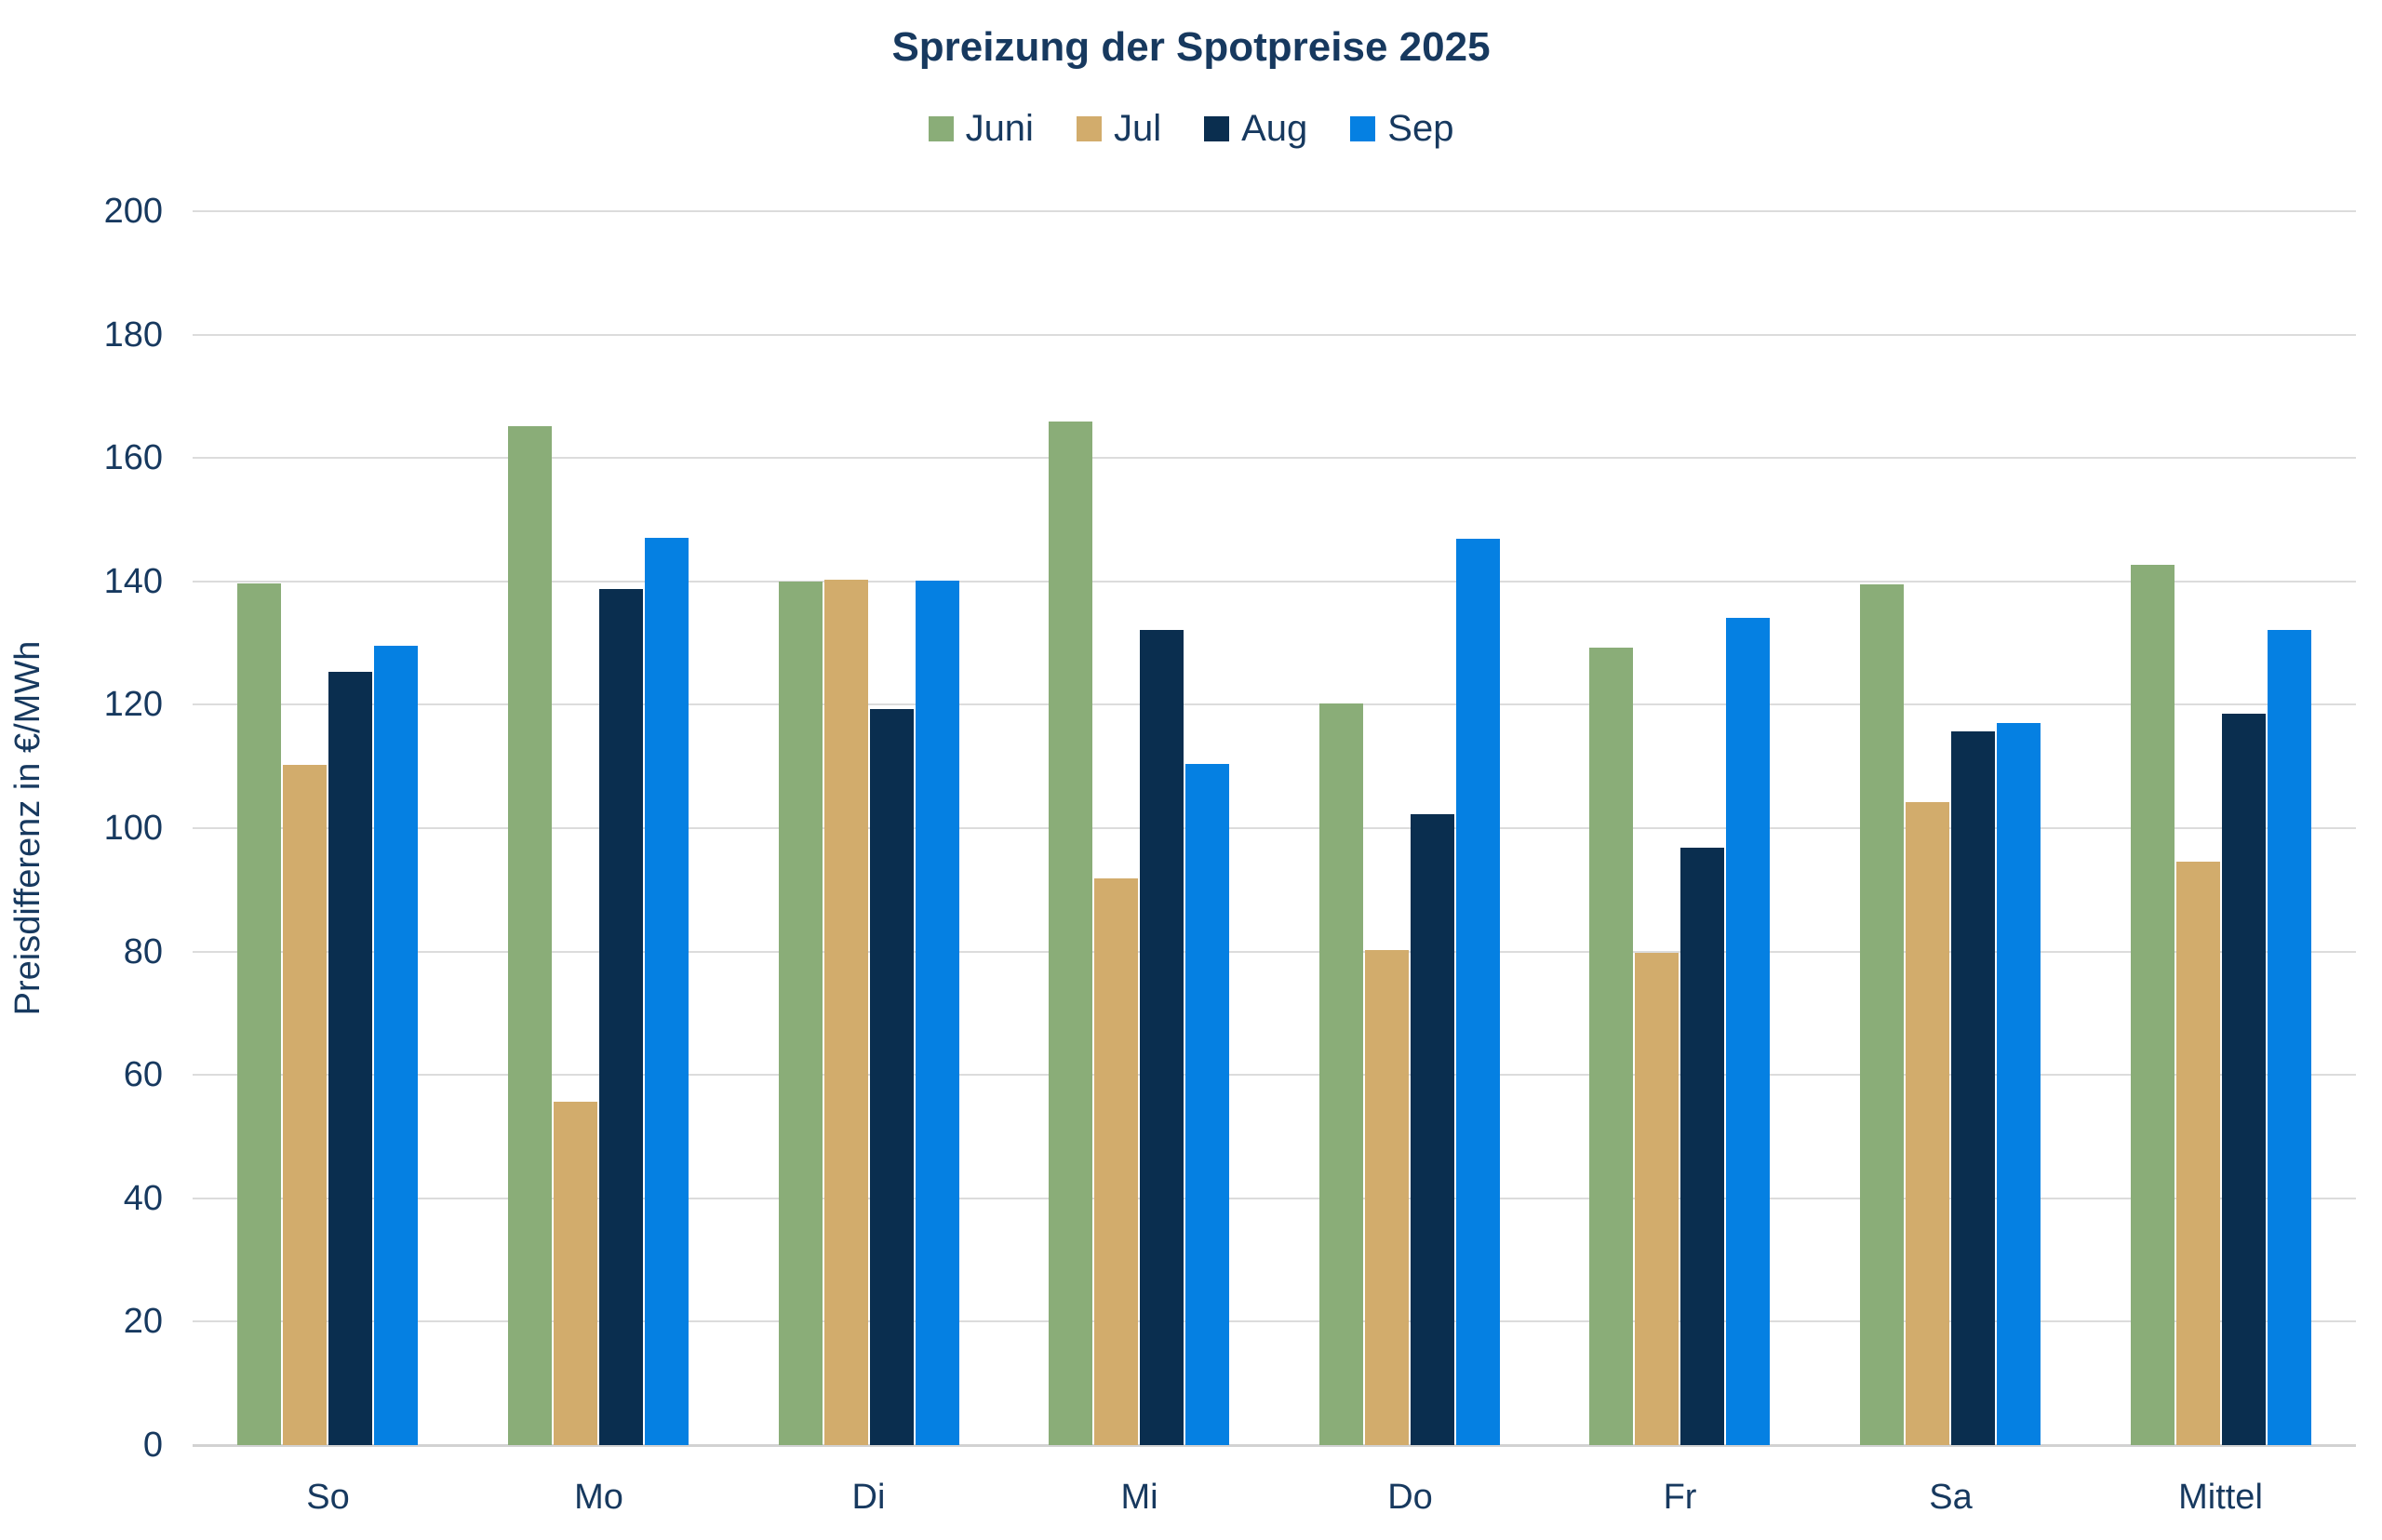 The image size is (2382, 1540). I want to click on y-tick-label: 20, so click(143, 1321).